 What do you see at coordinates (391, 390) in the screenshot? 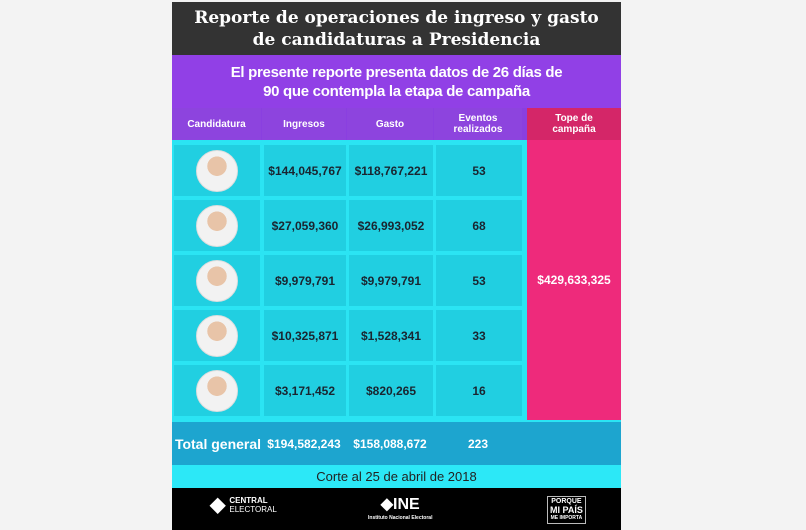
I see `cell-gasto: $820,265` at bounding box center [391, 390].